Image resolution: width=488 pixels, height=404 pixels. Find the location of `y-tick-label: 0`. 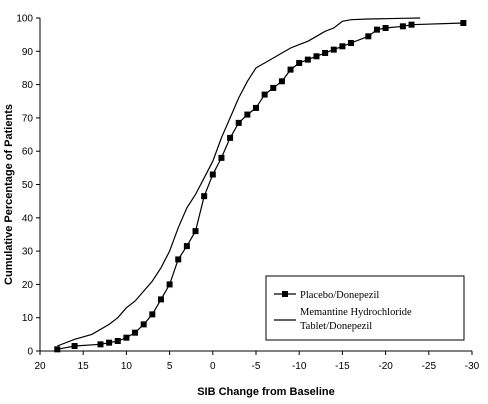

y-tick-label: 0 is located at coordinates (30, 352).